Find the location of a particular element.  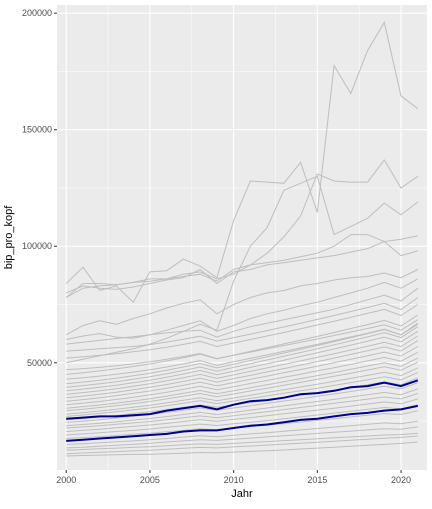

x-axis-title: Jahr is located at coordinates (242, 494).